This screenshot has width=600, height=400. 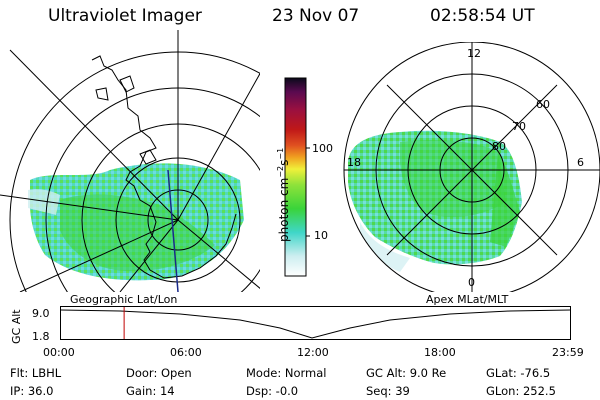 I want to click on seq-info: Seq: 39, so click(x=388, y=391).